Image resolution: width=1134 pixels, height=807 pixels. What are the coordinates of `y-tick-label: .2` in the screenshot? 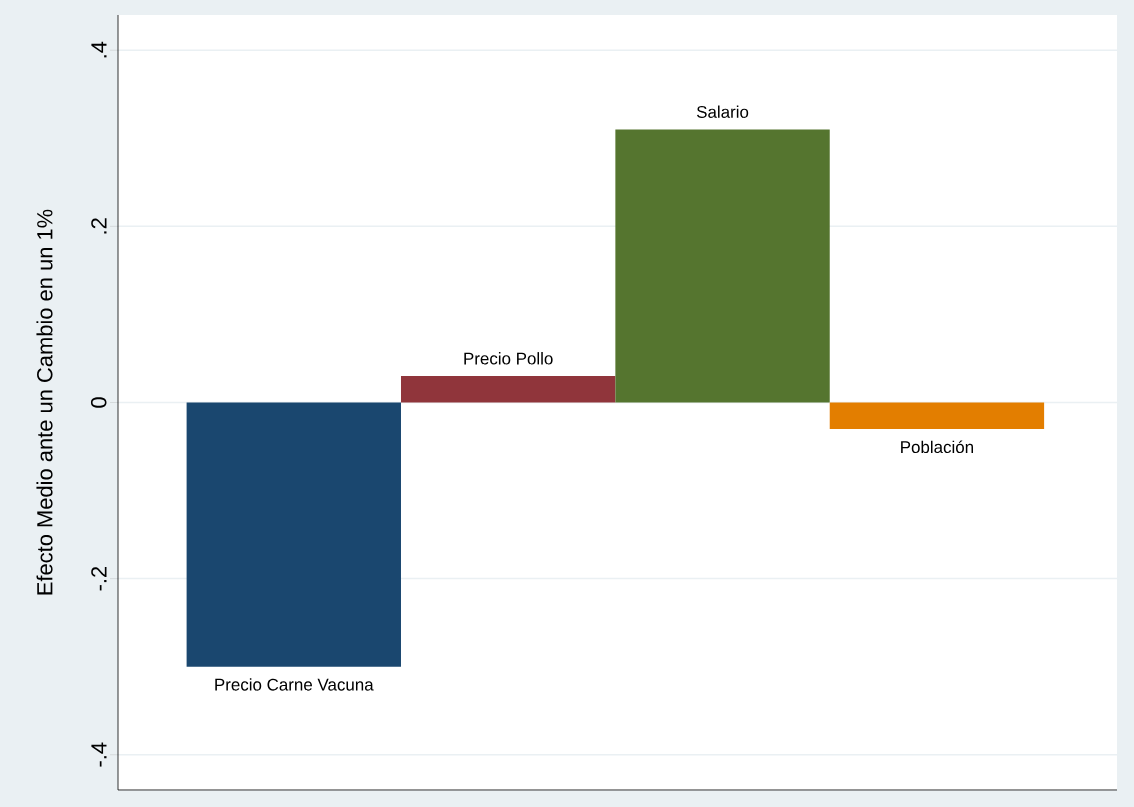 It's located at (99, 226).